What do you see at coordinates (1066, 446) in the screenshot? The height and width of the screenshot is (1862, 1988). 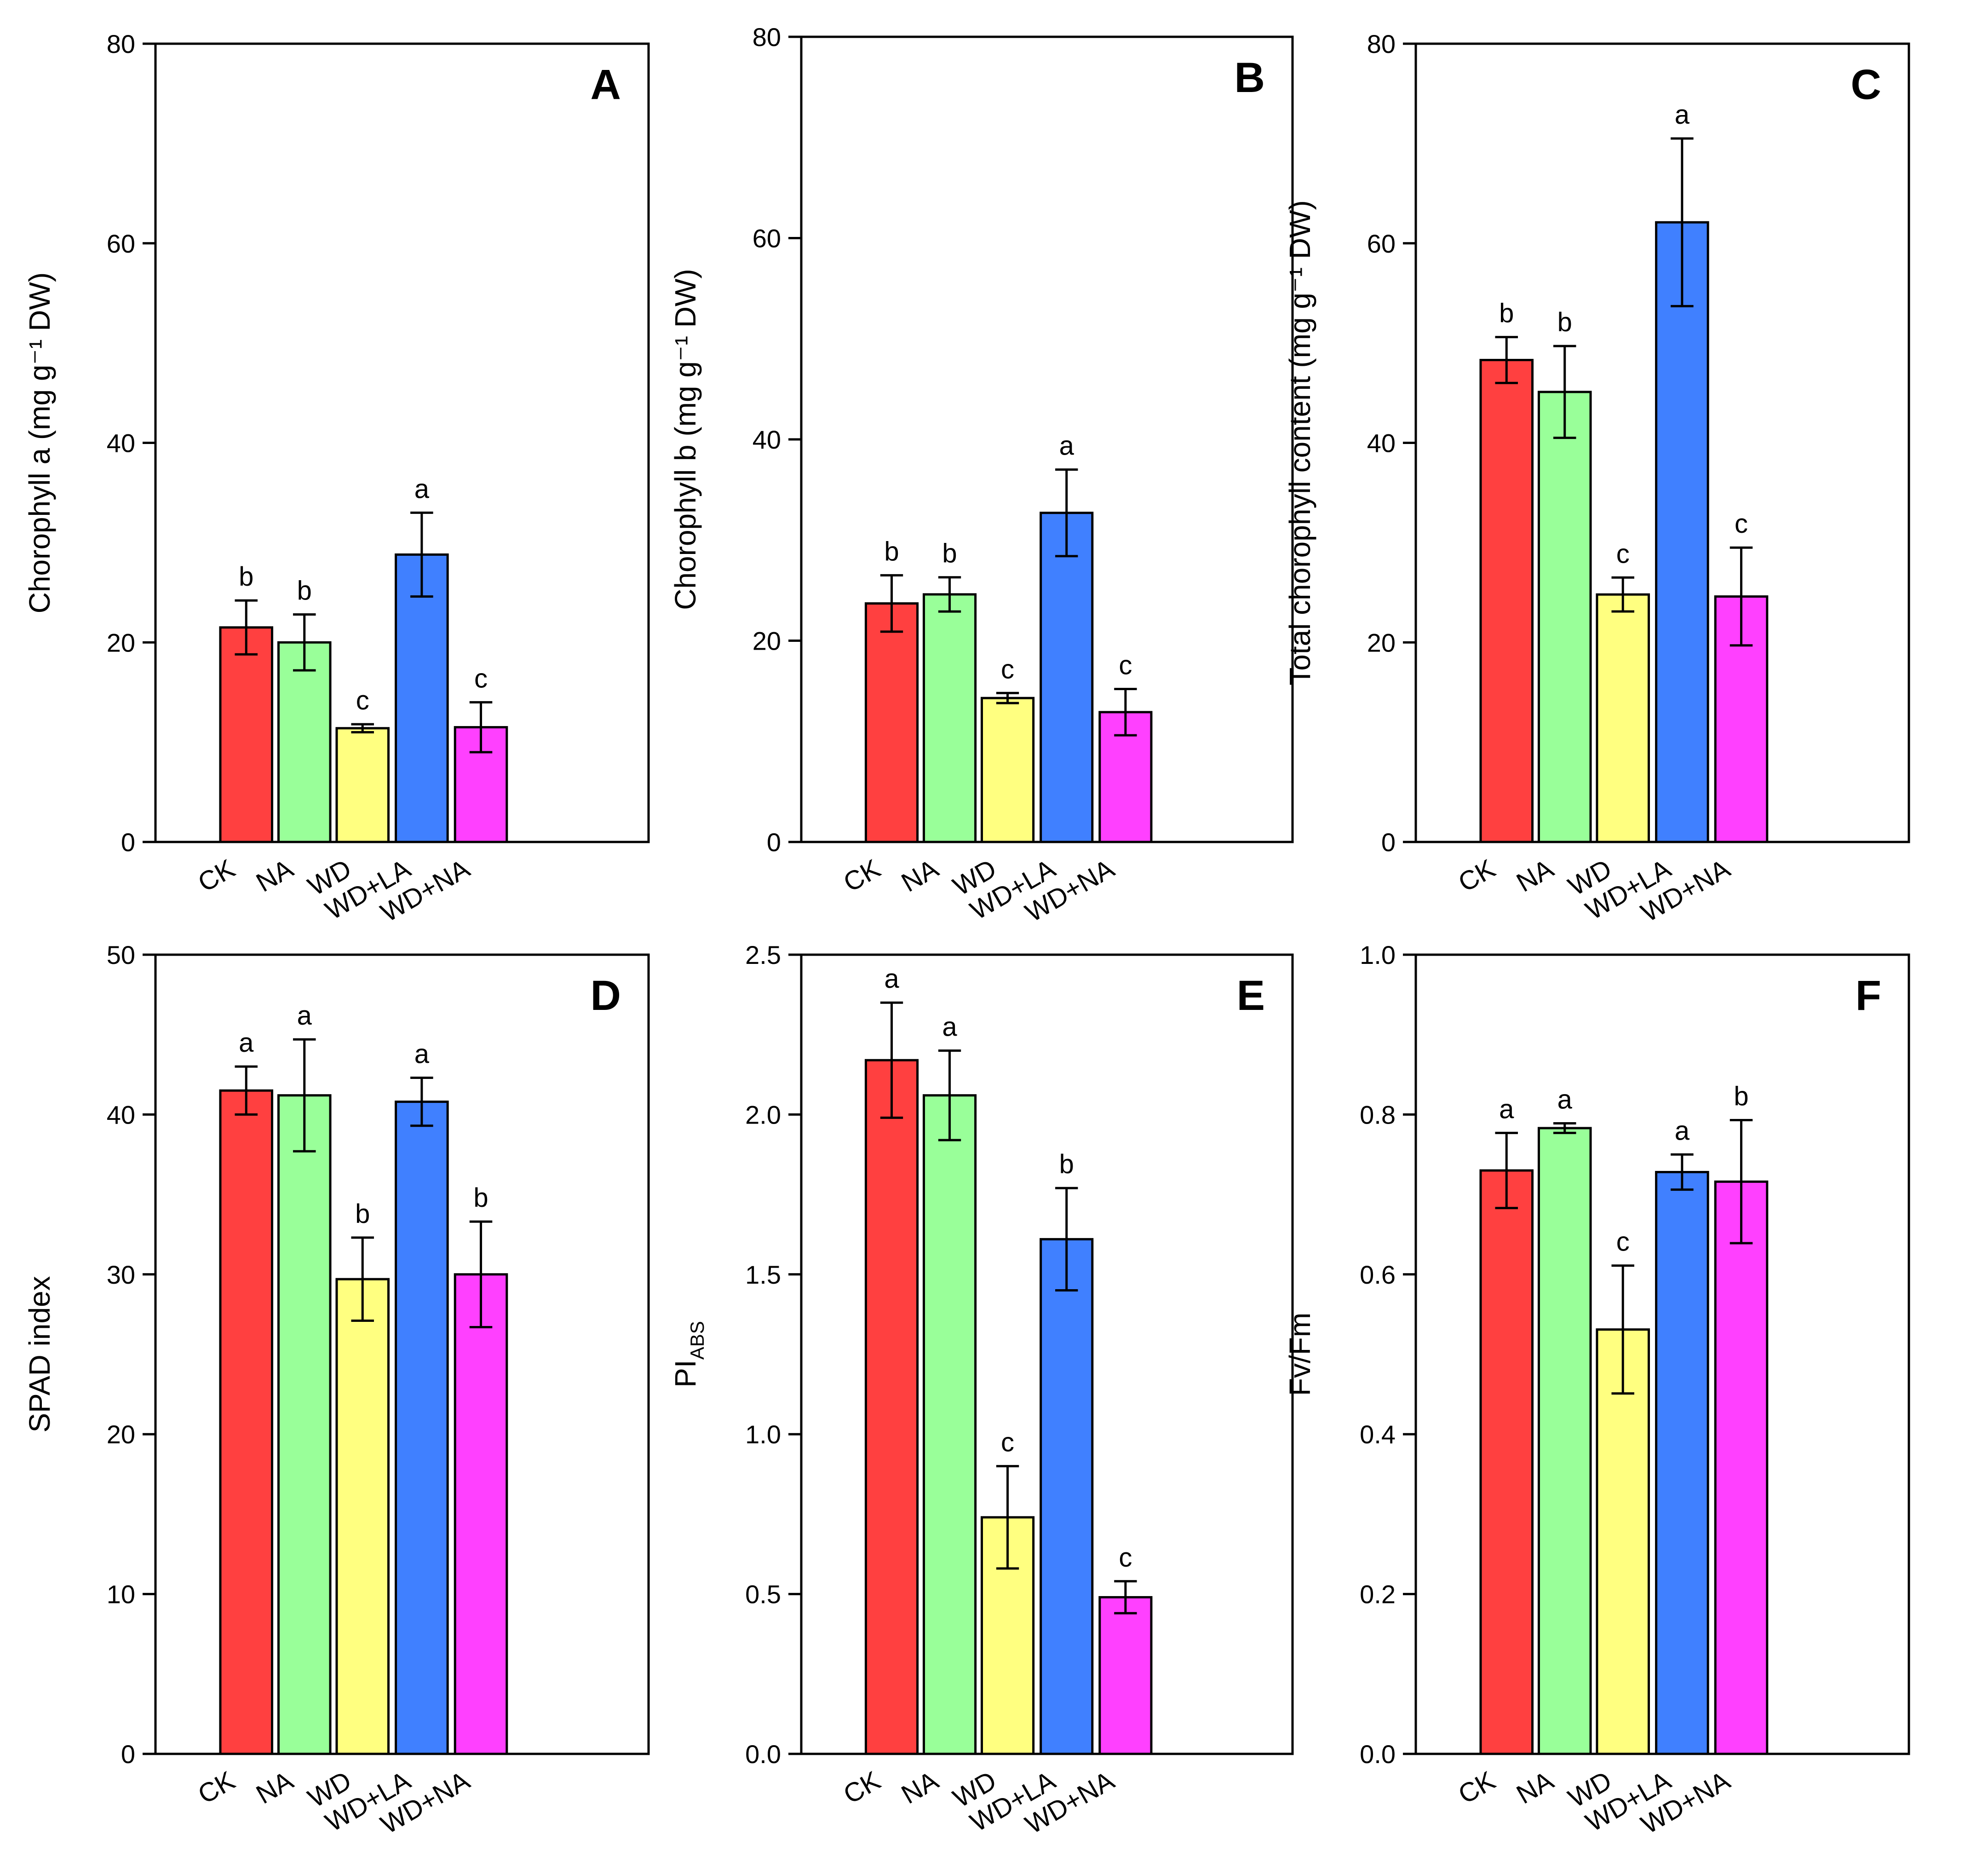 I see `sig-letter-B-3: a` at bounding box center [1066, 446].